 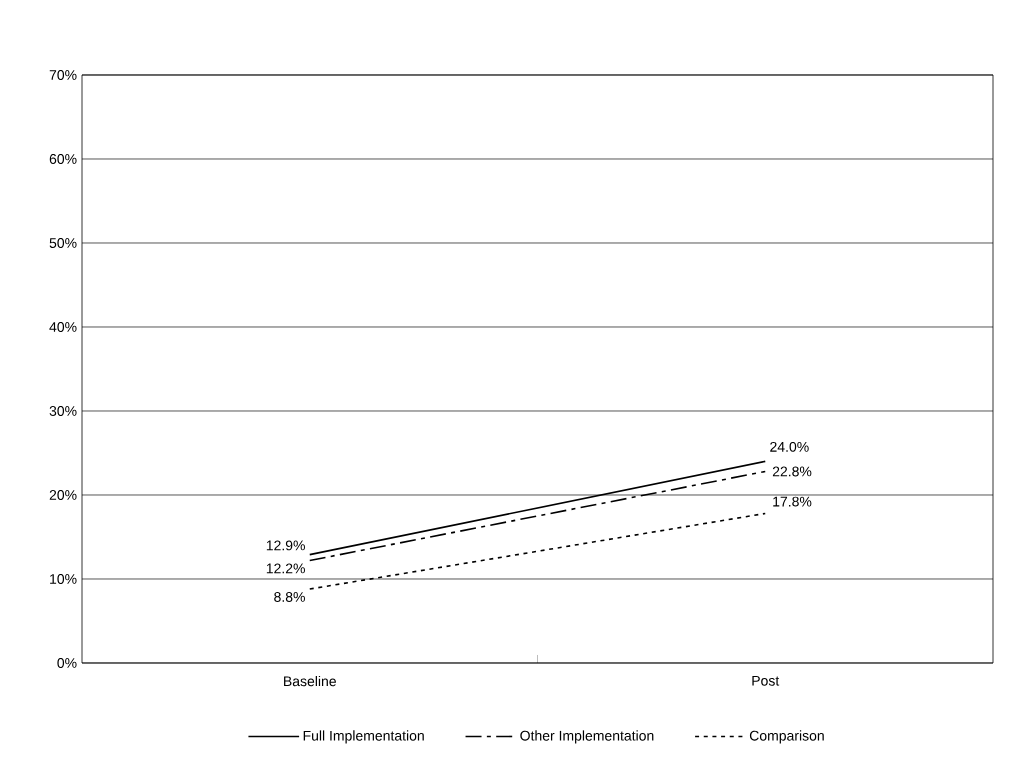 What do you see at coordinates (285, 568) in the screenshot?
I see `data-label: 12.2%` at bounding box center [285, 568].